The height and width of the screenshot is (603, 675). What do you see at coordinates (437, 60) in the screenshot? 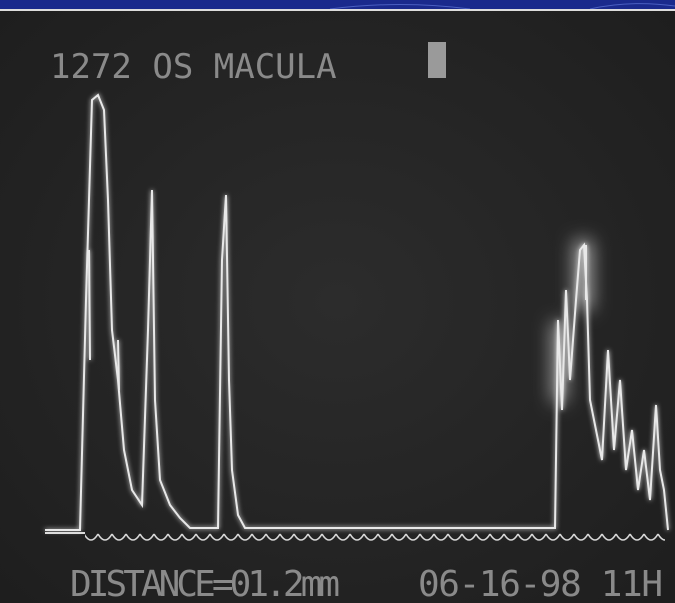
I see `cursor-block` at bounding box center [437, 60].